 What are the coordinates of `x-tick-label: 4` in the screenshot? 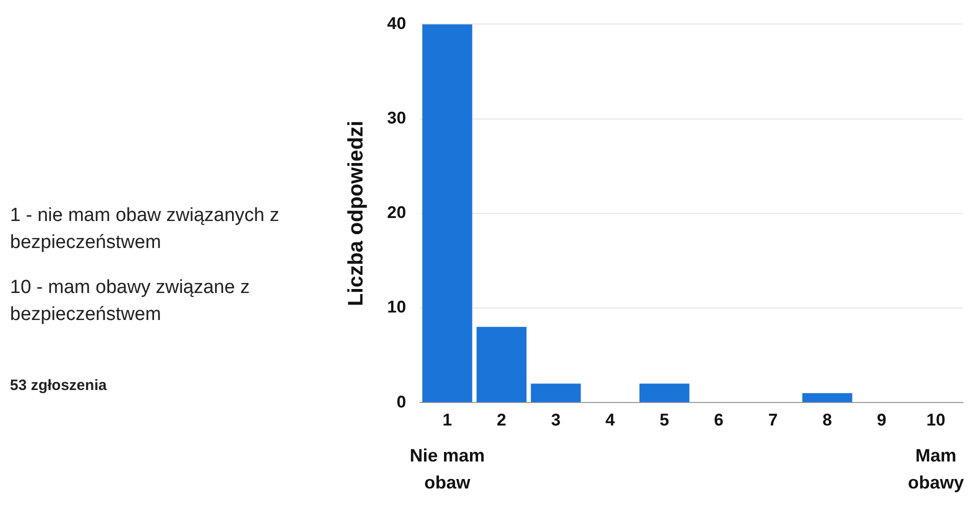 It's located at (610, 420).